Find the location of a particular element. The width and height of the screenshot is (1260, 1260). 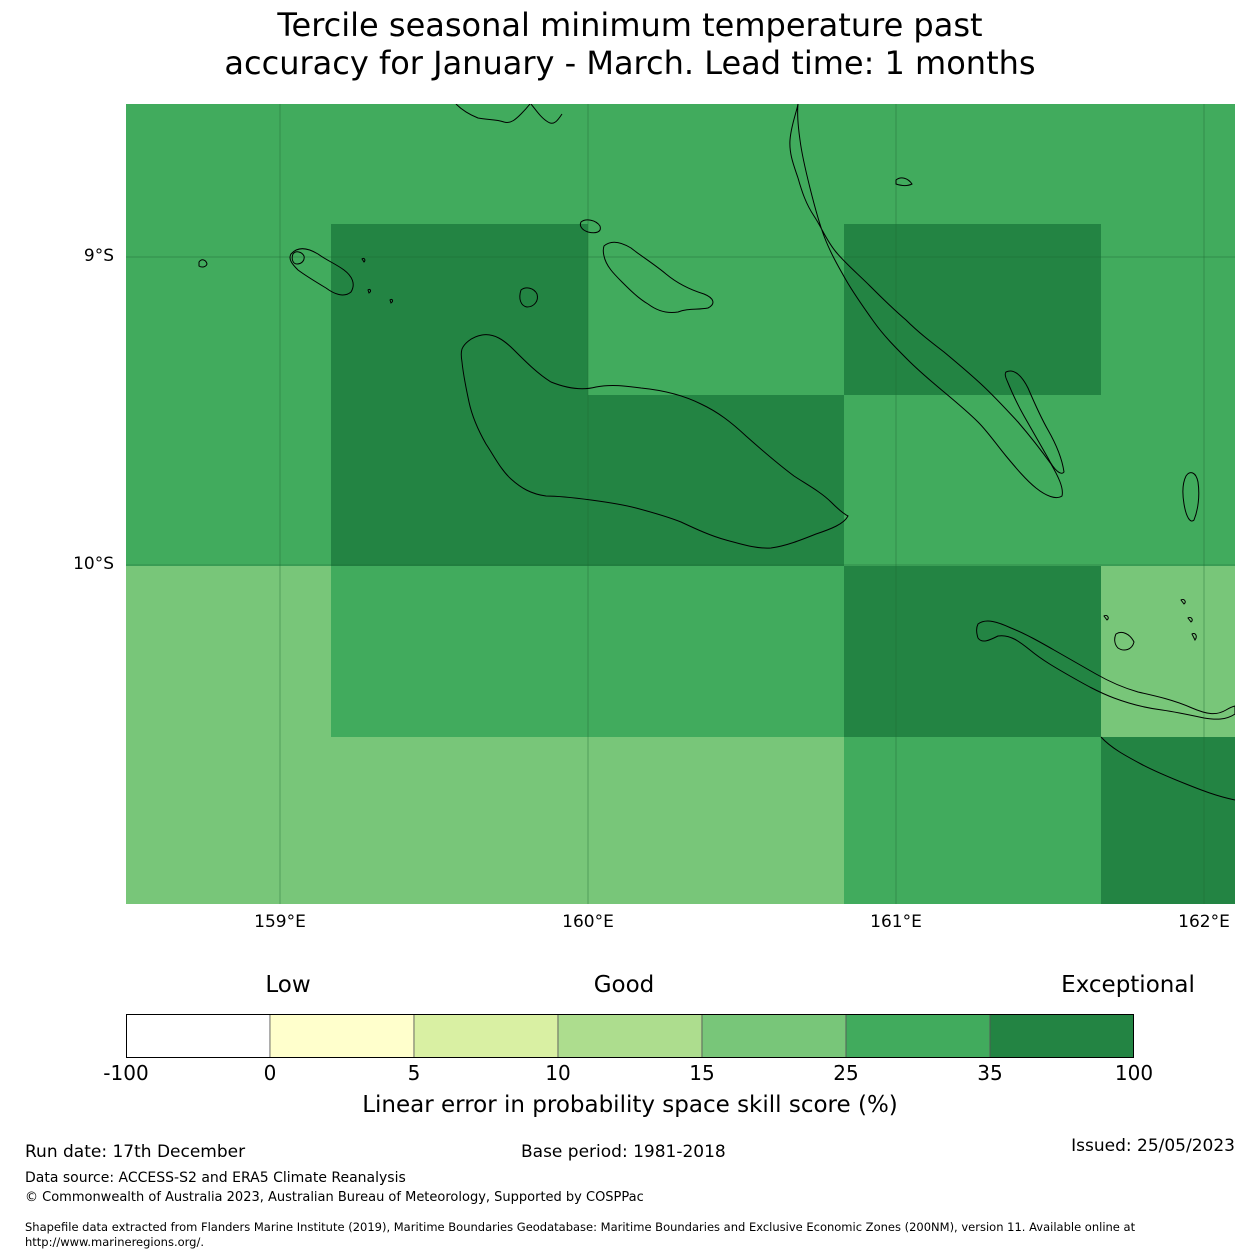

lon-label-162e: 162°E is located at coordinates (1204, 922).